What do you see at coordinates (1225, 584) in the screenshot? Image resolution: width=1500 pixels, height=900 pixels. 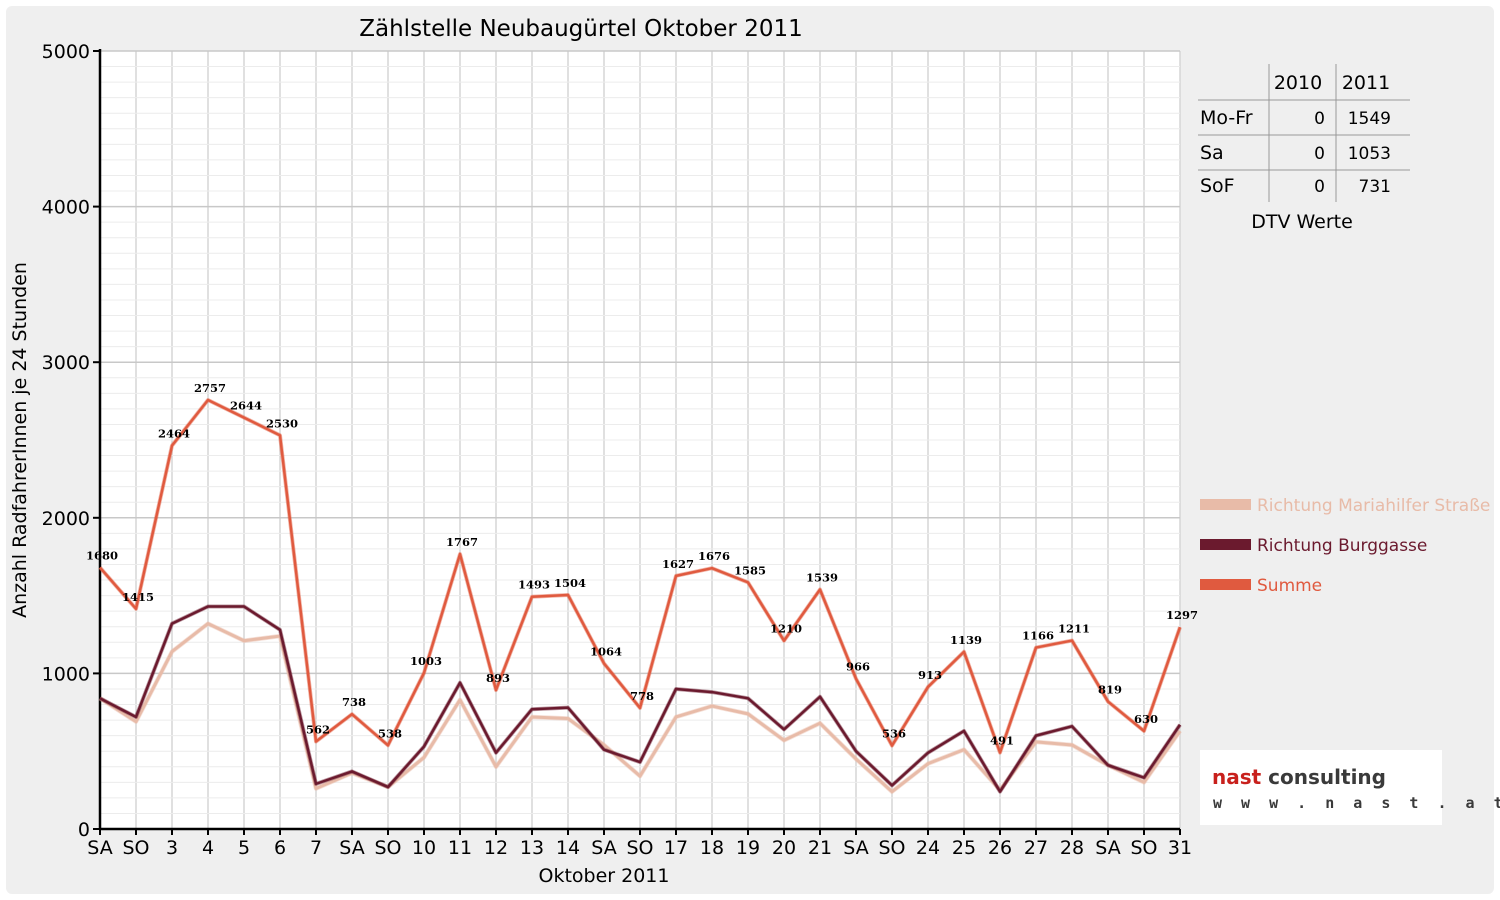 I see `legend-swatch-summe` at bounding box center [1225, 584].